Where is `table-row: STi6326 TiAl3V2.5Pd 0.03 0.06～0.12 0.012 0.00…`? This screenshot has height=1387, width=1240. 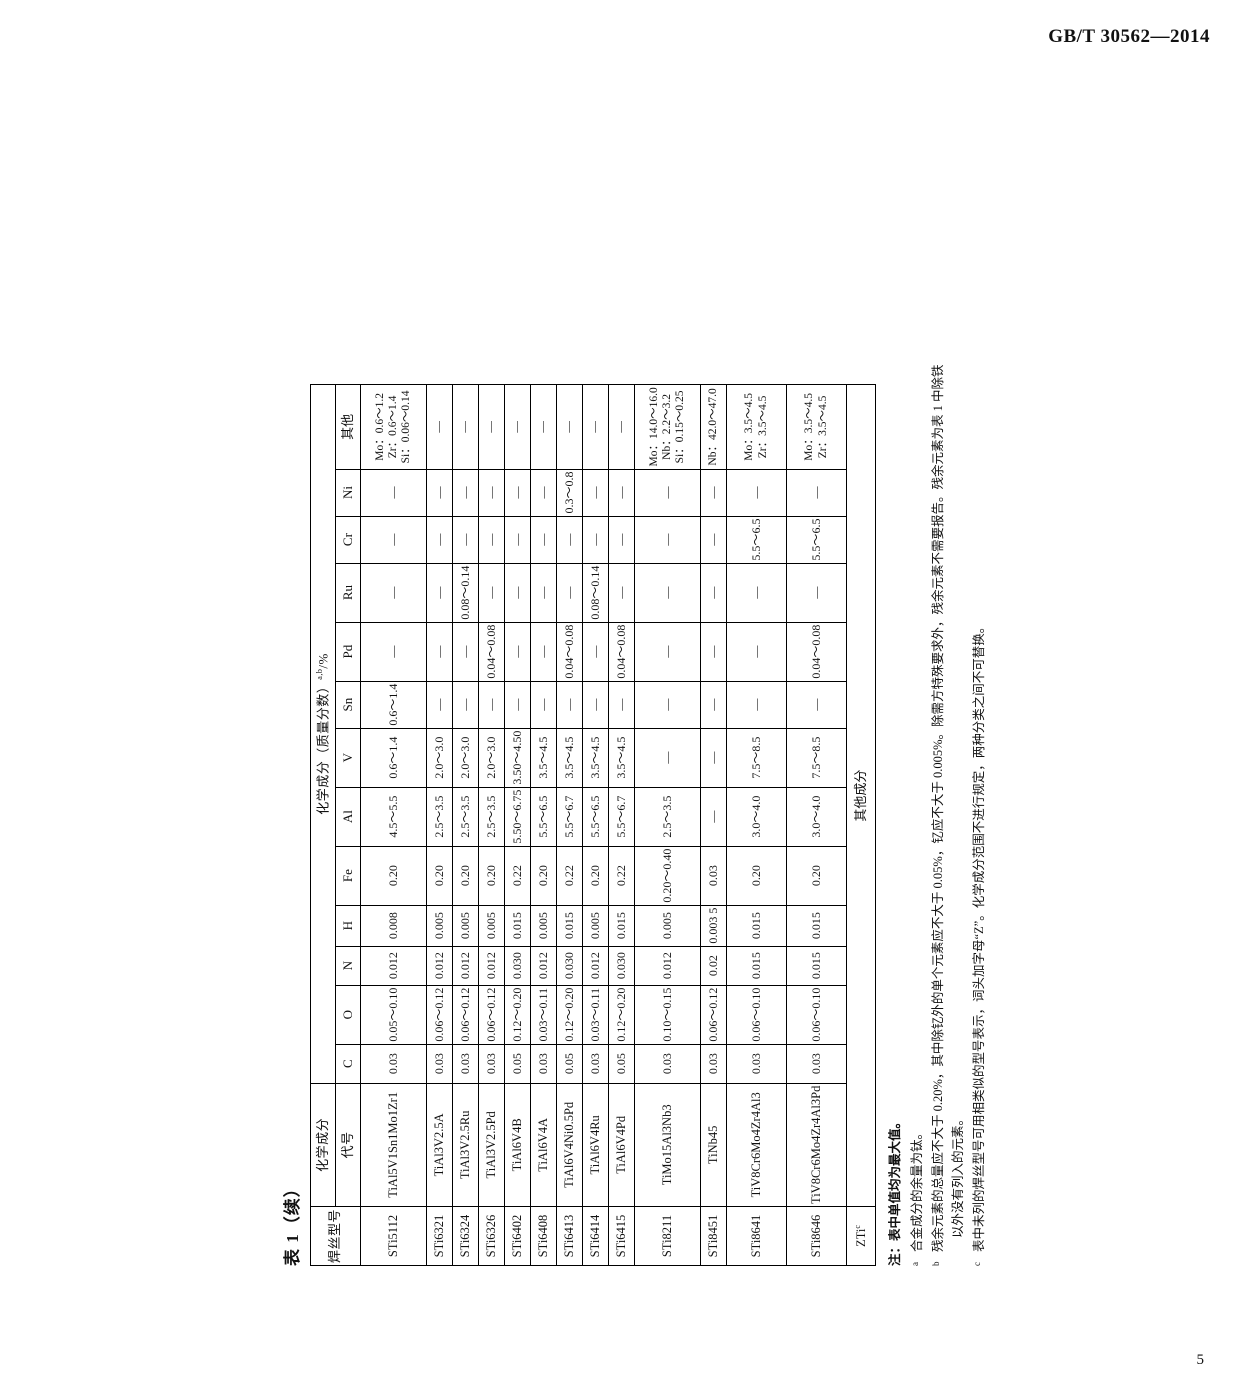 table-row: STi6326 TiAl3V2.5Pd 0.03 0.06～0.12 0.012 0.00… is located at coordinates (491, 824).